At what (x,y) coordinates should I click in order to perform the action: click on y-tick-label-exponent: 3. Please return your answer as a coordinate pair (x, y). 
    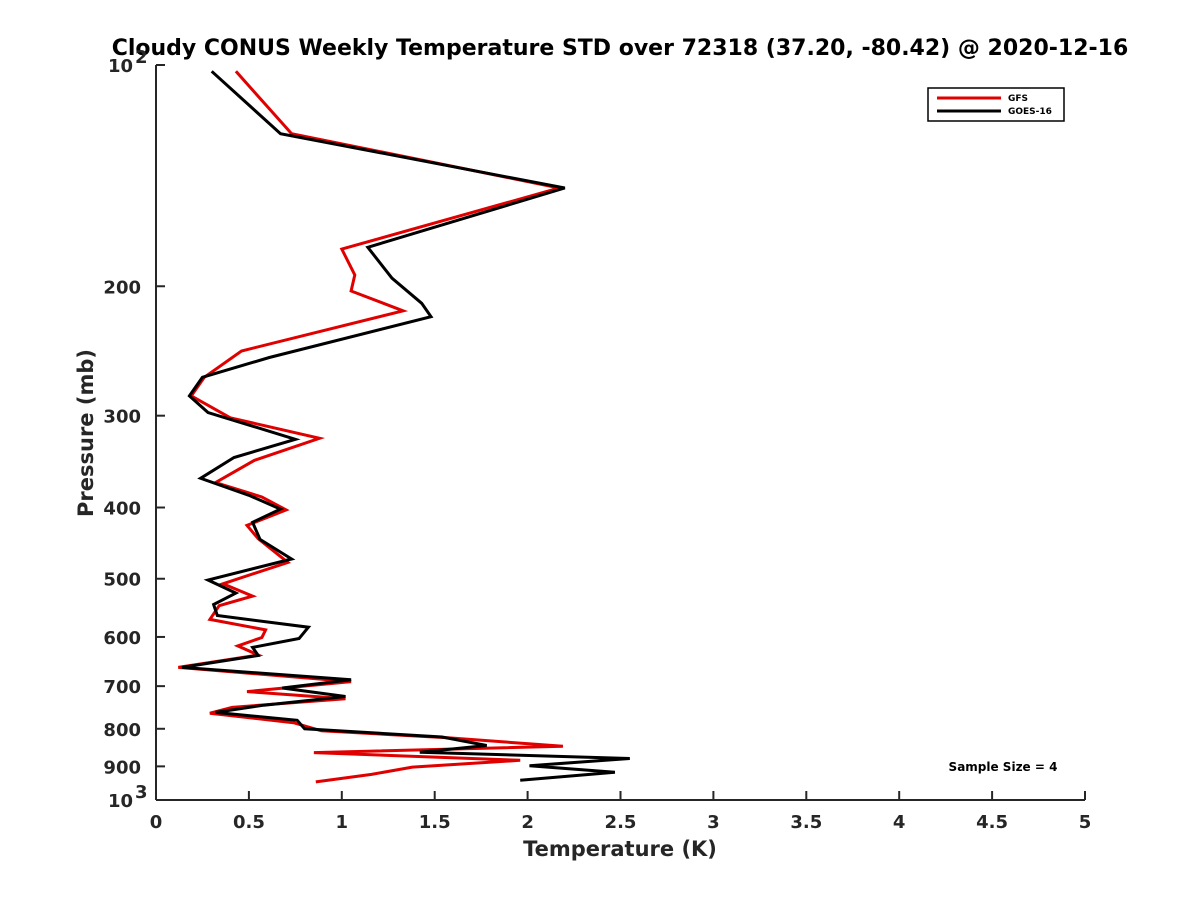
    Looking at the image, I should click on (141, 792).